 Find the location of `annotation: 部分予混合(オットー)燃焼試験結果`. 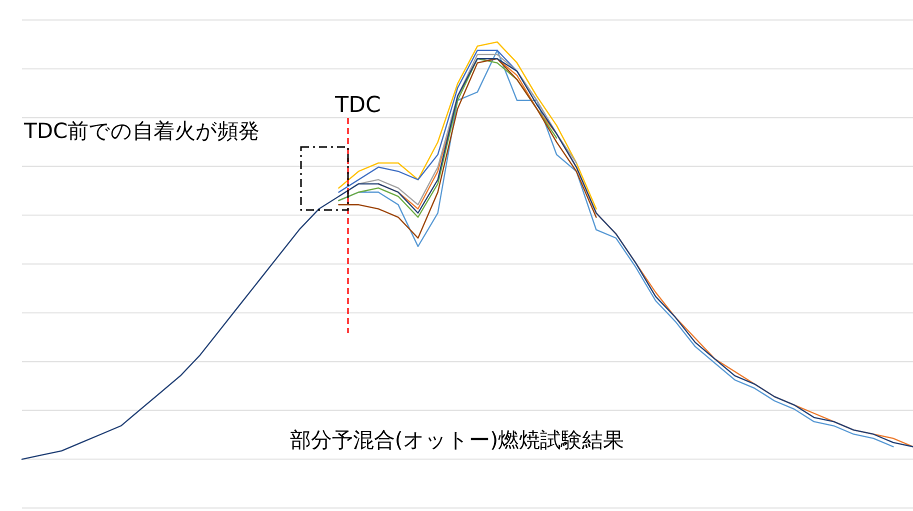

annotation: 部分予混合(オットー)燃焼試験結果 is located at coordinates (457, 440).